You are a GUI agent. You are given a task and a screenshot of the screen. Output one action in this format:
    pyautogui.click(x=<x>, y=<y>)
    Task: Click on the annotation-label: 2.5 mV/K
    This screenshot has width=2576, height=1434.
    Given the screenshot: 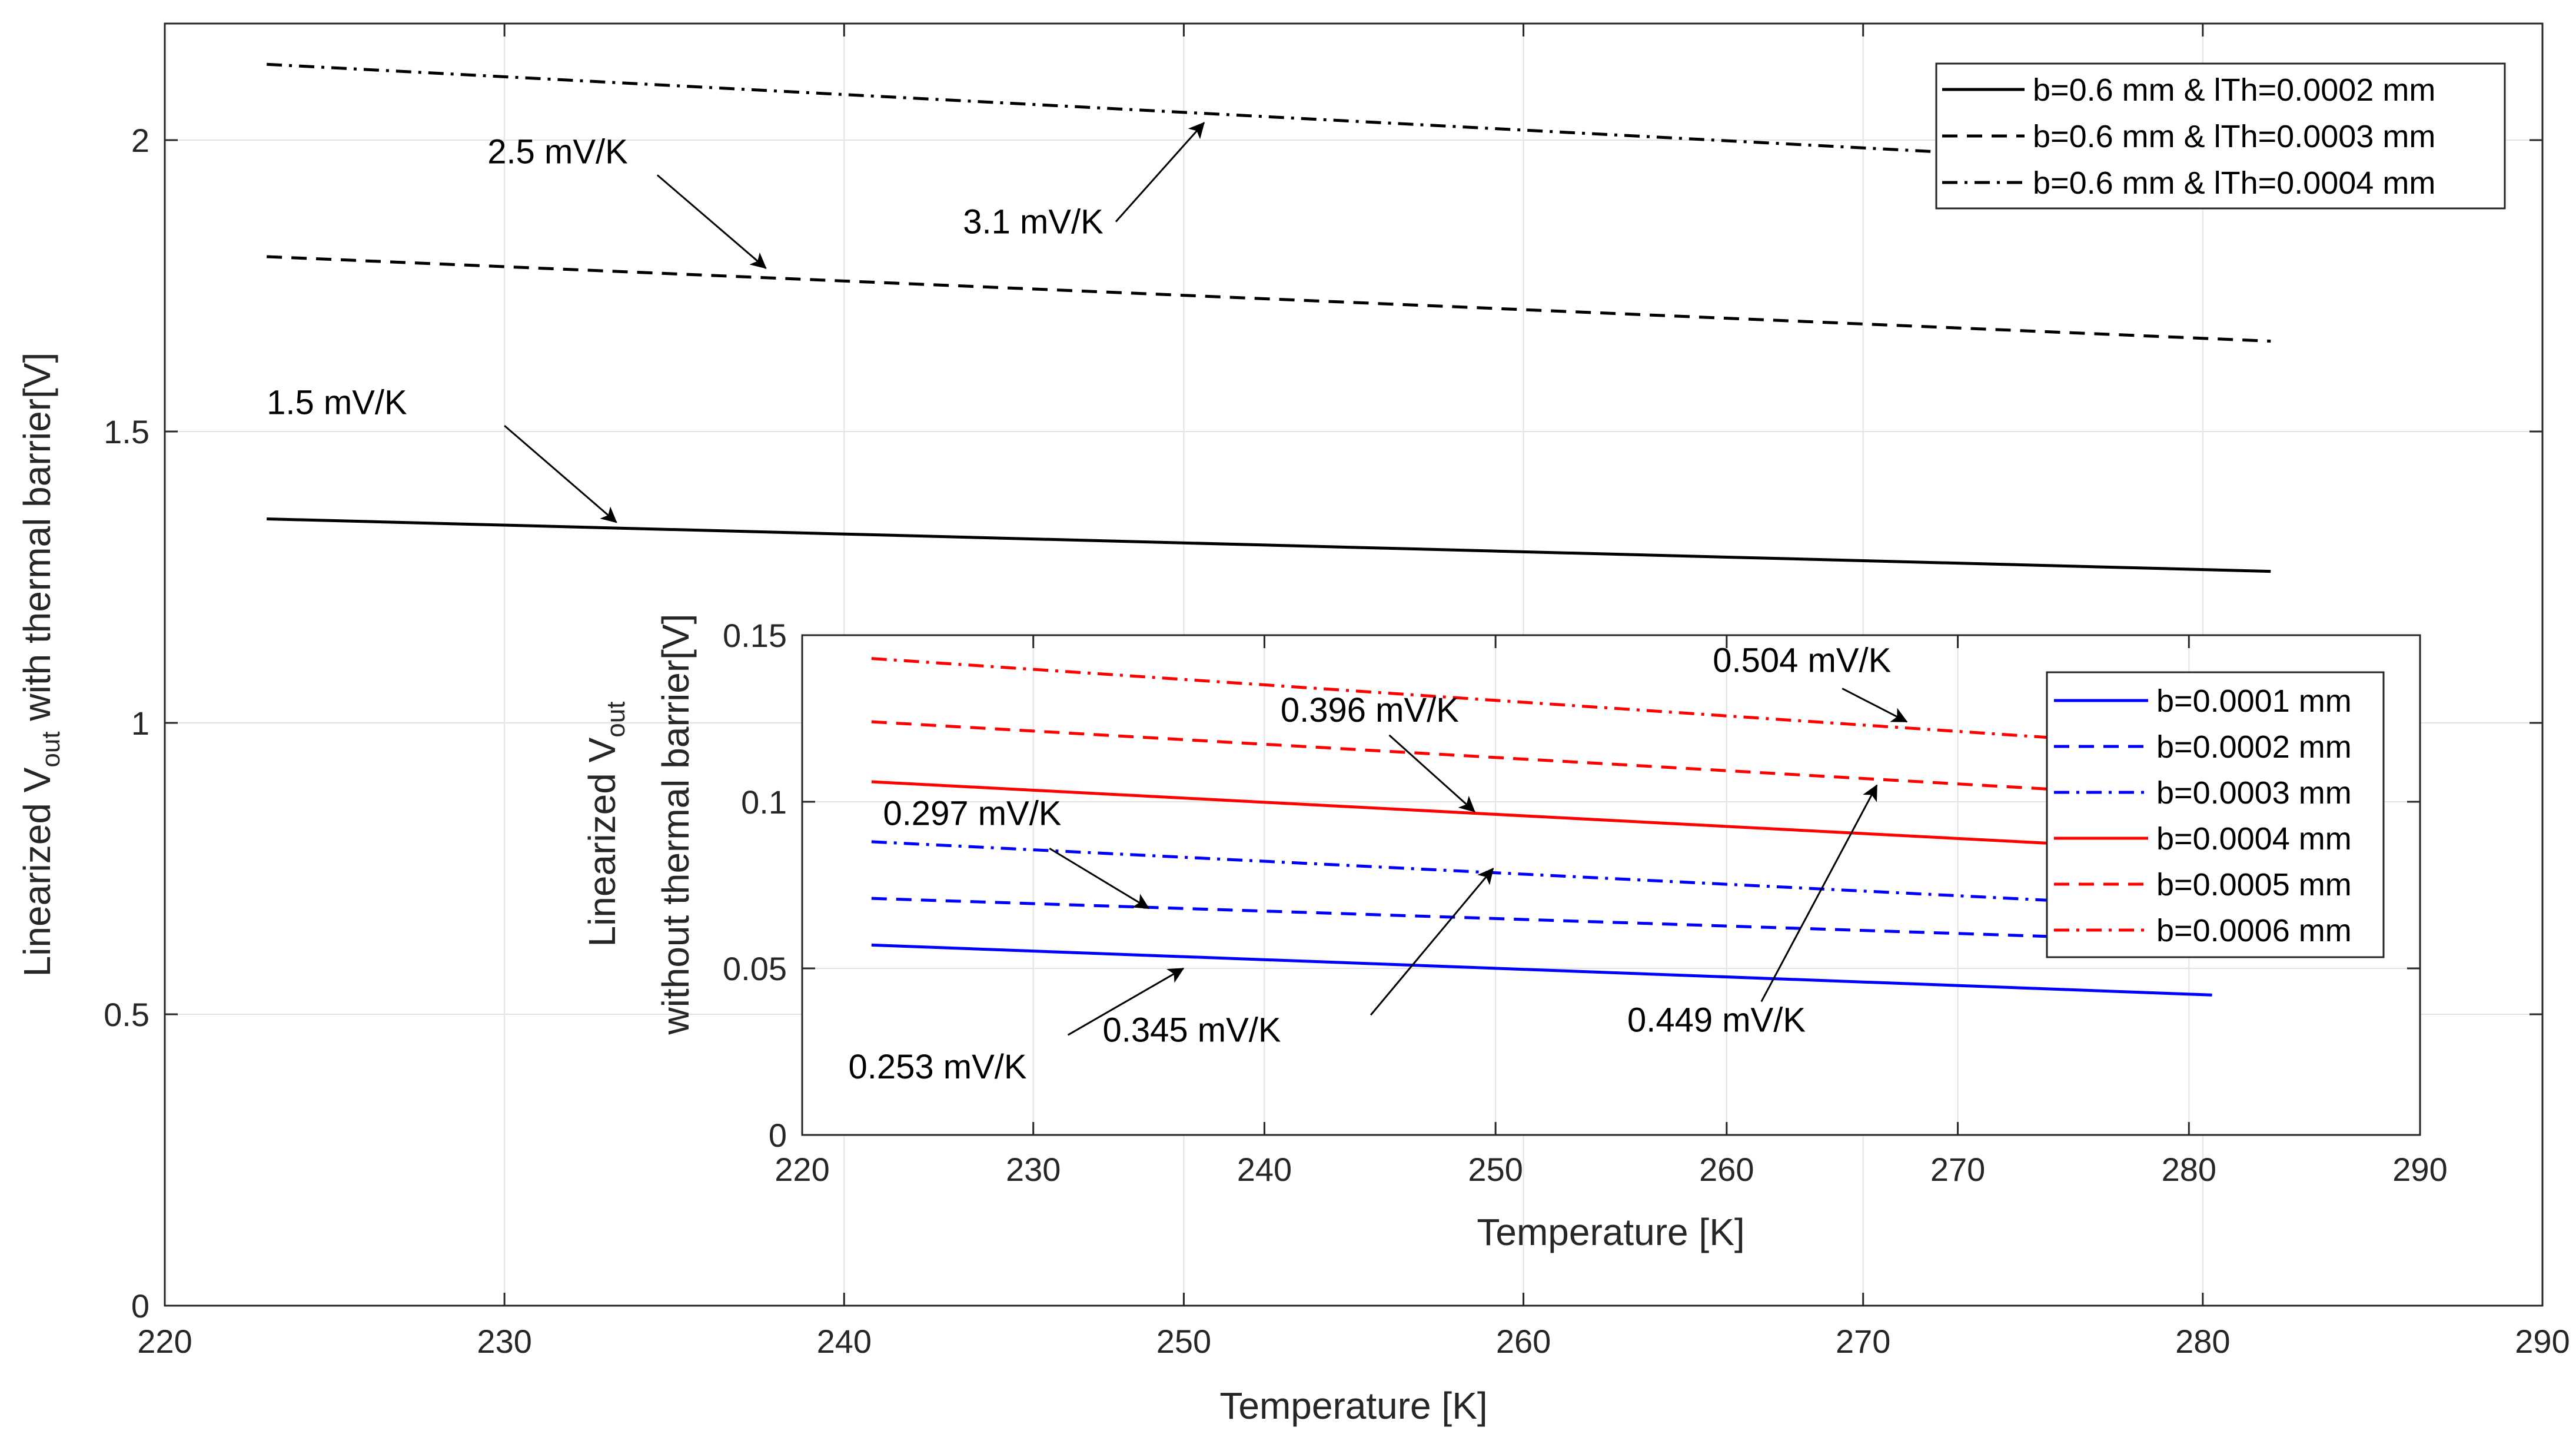 What is the action you would take?
    pyautogui.click(x=557, y=152)
    